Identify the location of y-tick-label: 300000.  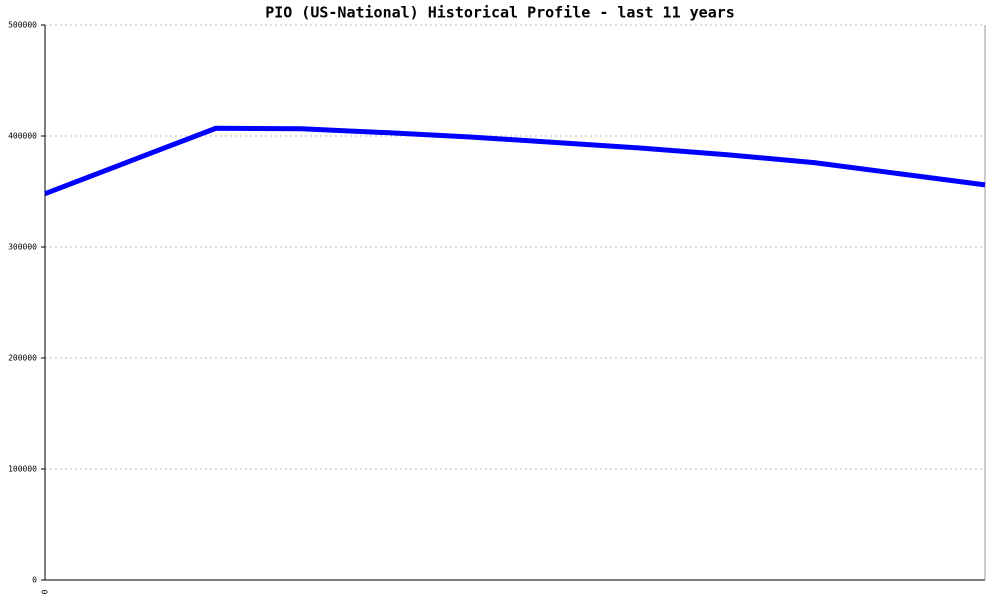
(22, 247).